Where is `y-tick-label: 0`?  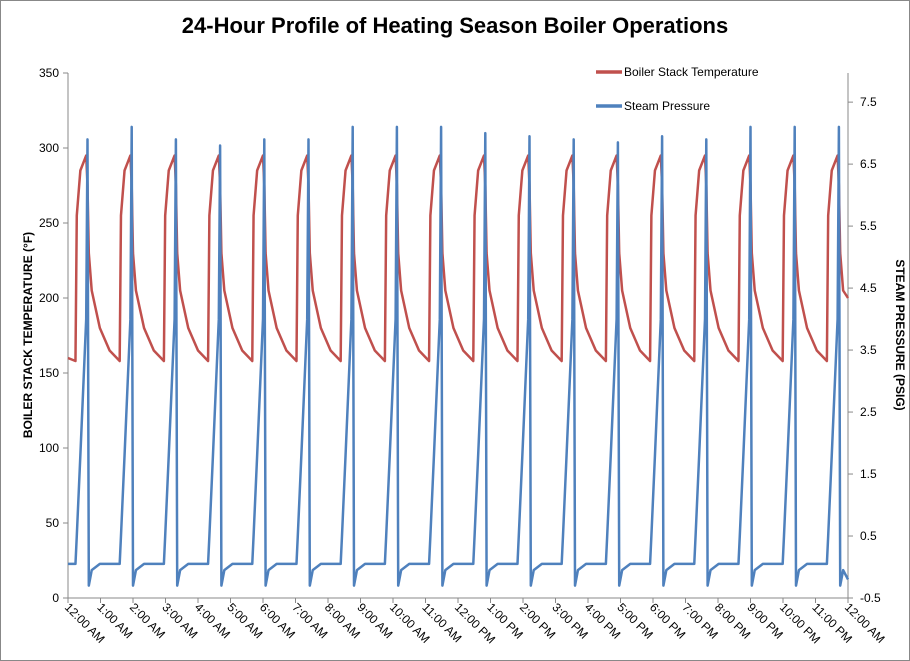
y-tick-label: 0 is located at coordinates (55, 598).